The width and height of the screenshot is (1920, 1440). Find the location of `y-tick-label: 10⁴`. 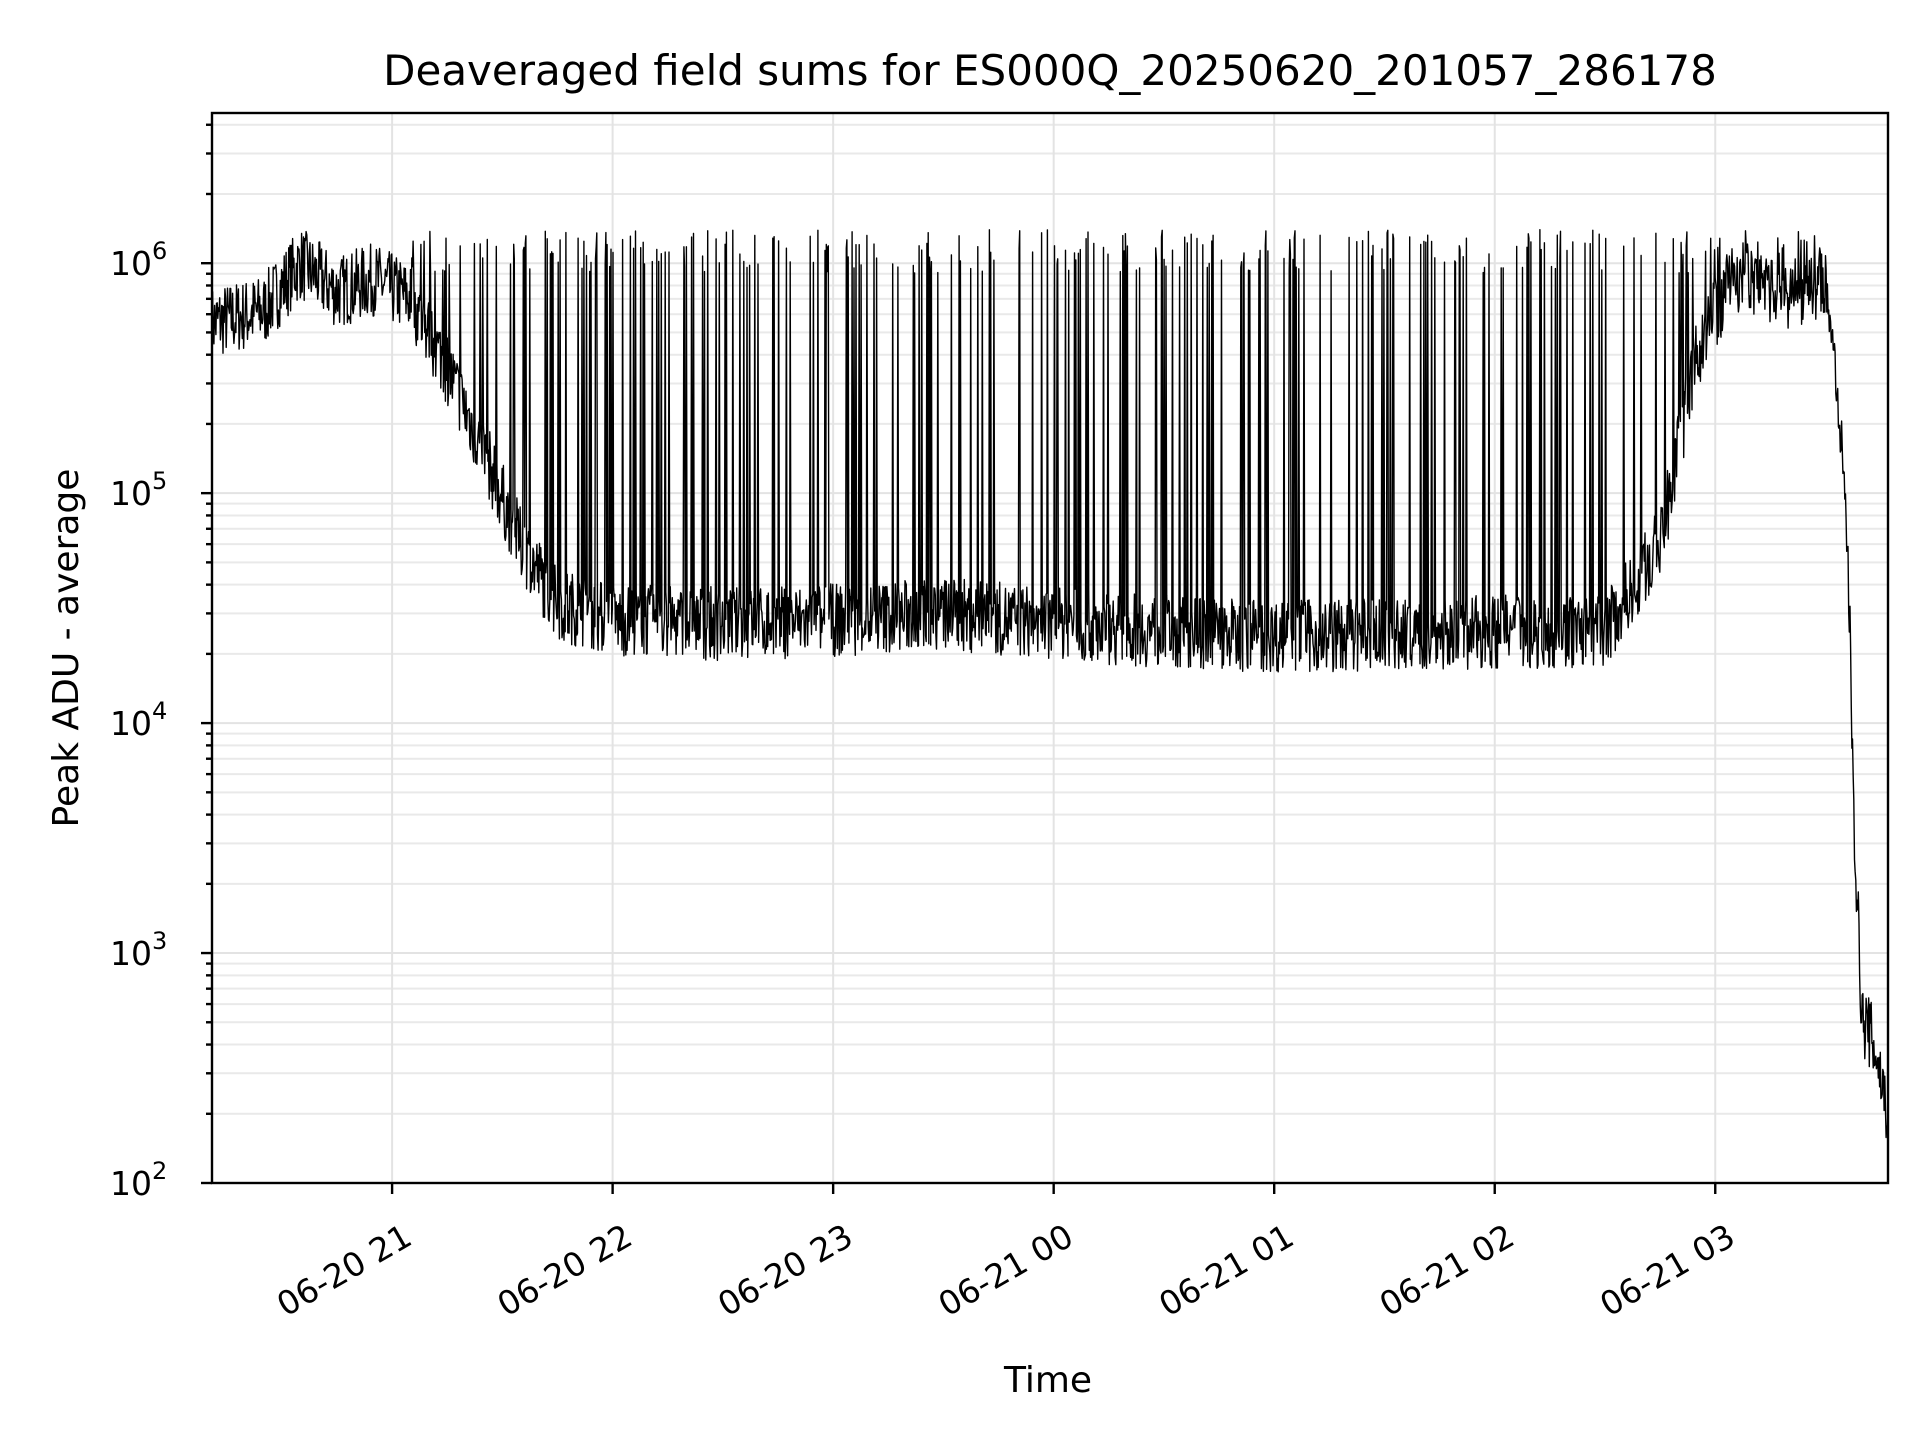

y-tick-label: 10⁴ is located at coordinates (138, 720).